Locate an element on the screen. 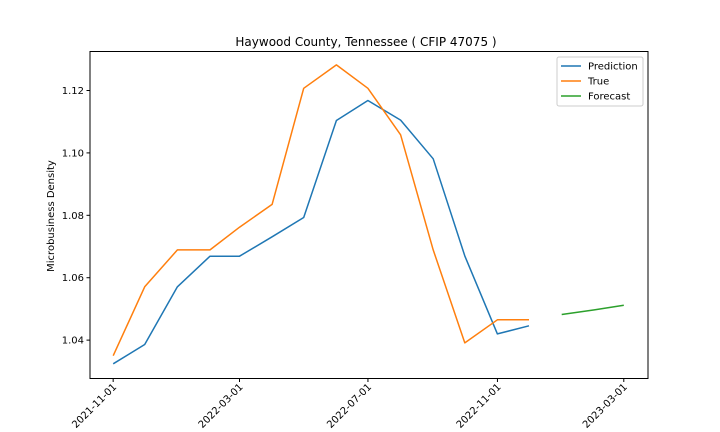 The image size is (720, 432). x-tick-label: 2022-11-01 is located at coordinates (479, 406).